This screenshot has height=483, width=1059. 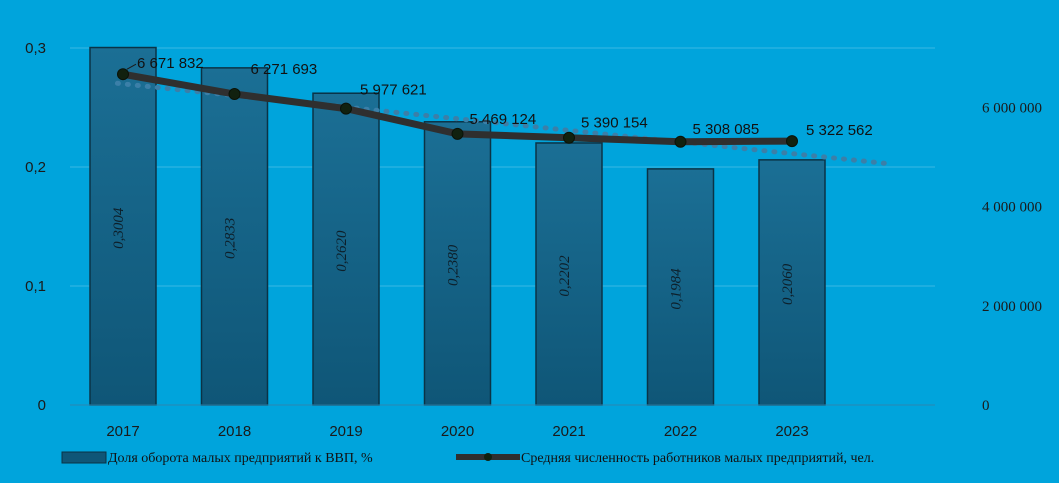 What do you see at coordinates (240, 458) in the screenshot?
I see `legend-bar-label: Доля оборота малых предприятий к ВВП, %` at bounding box center [240, 458].